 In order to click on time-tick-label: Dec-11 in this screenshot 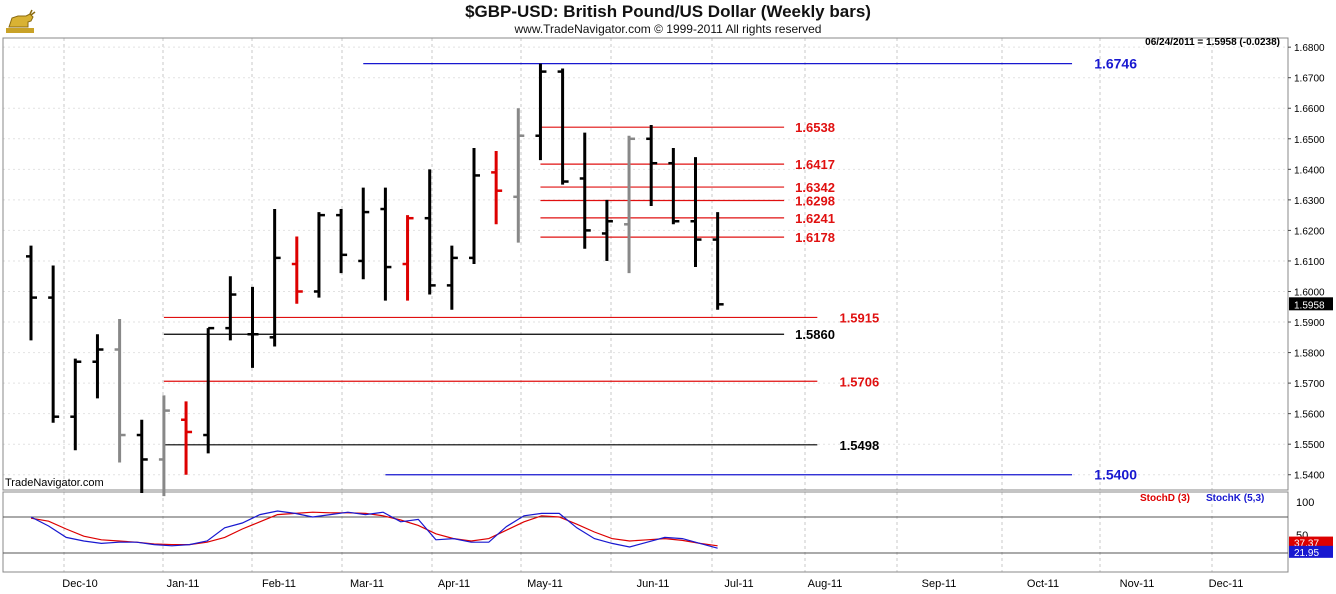, I will do `click(1226, 584)`.